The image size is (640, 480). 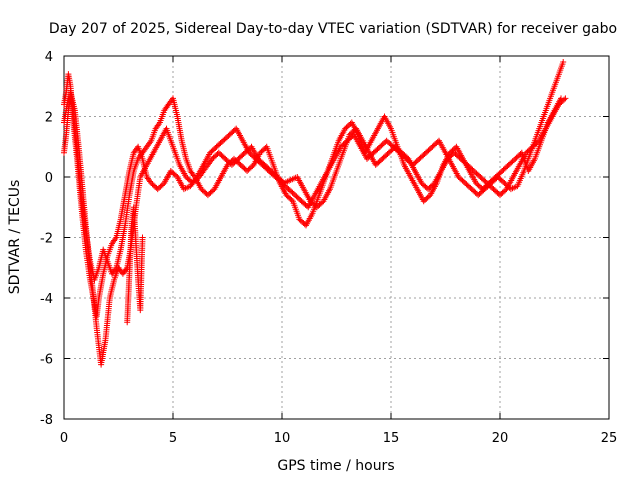 What do you see at coordinates (335, 466) in the screenshot?
I see `x-axis-title: GPS time / hours` at bounding box center [335, 466].